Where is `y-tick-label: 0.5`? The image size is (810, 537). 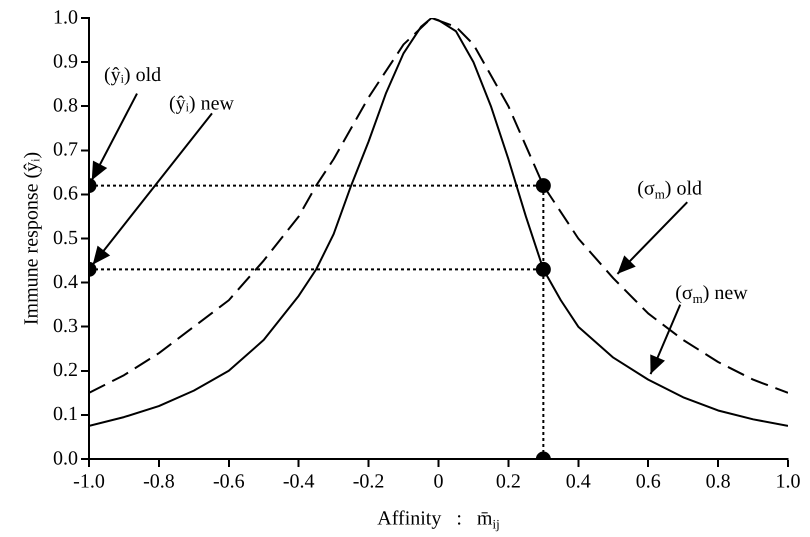
y-tick-label: 0.5 is located at coordinates (65, 237).